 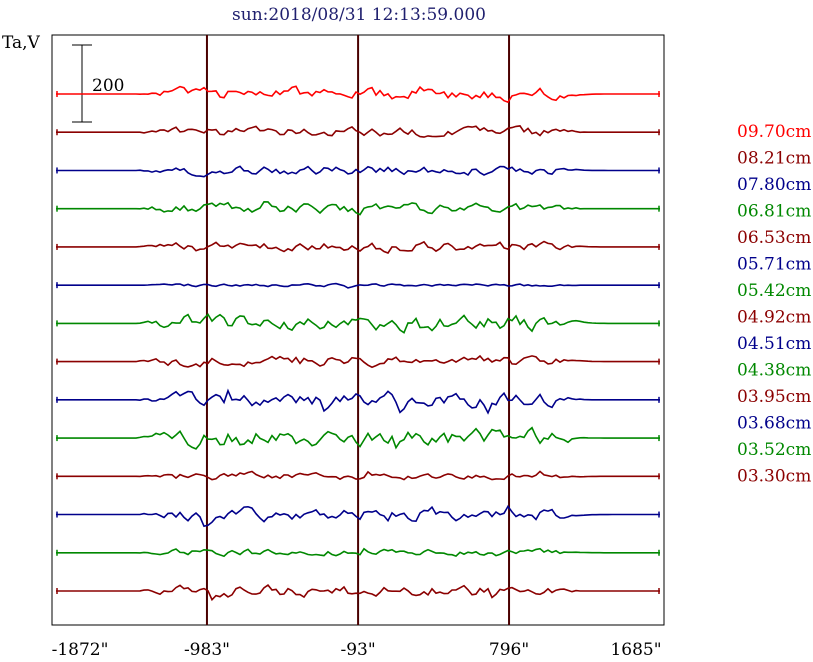 I want to click on legend-entry-05.71cm: 05.71cm, so click(x=774, y=265).